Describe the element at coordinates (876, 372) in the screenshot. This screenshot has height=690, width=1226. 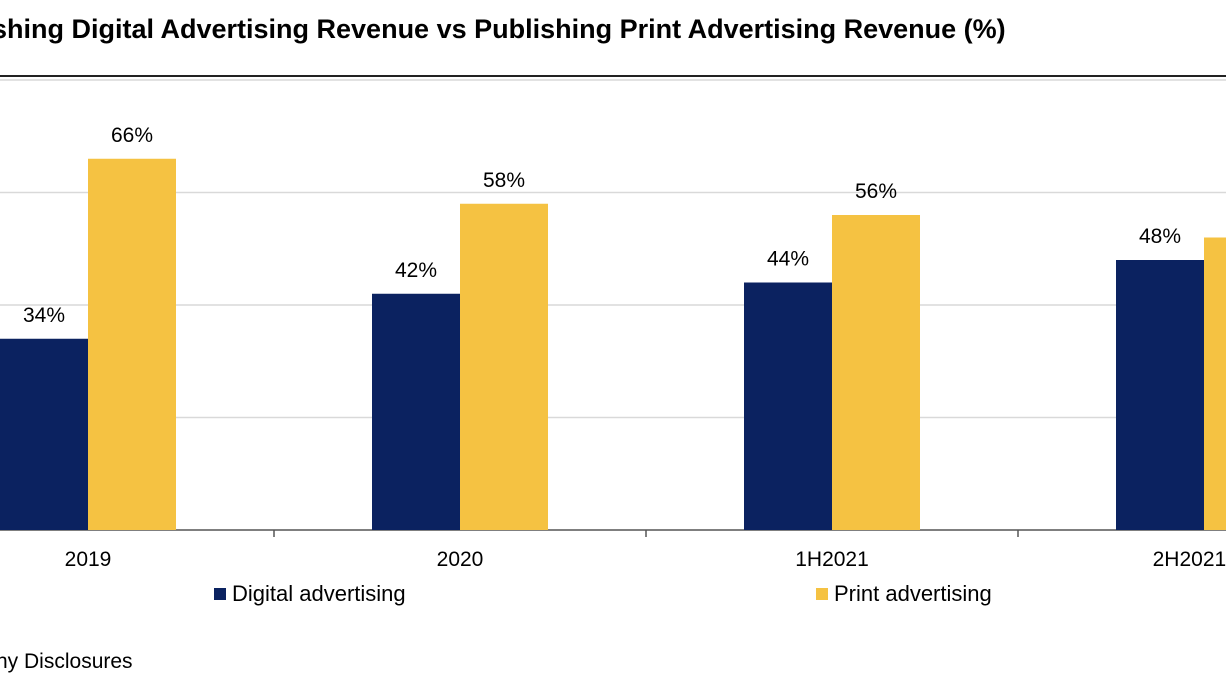
I see `bar-print-1H2021` at that location.